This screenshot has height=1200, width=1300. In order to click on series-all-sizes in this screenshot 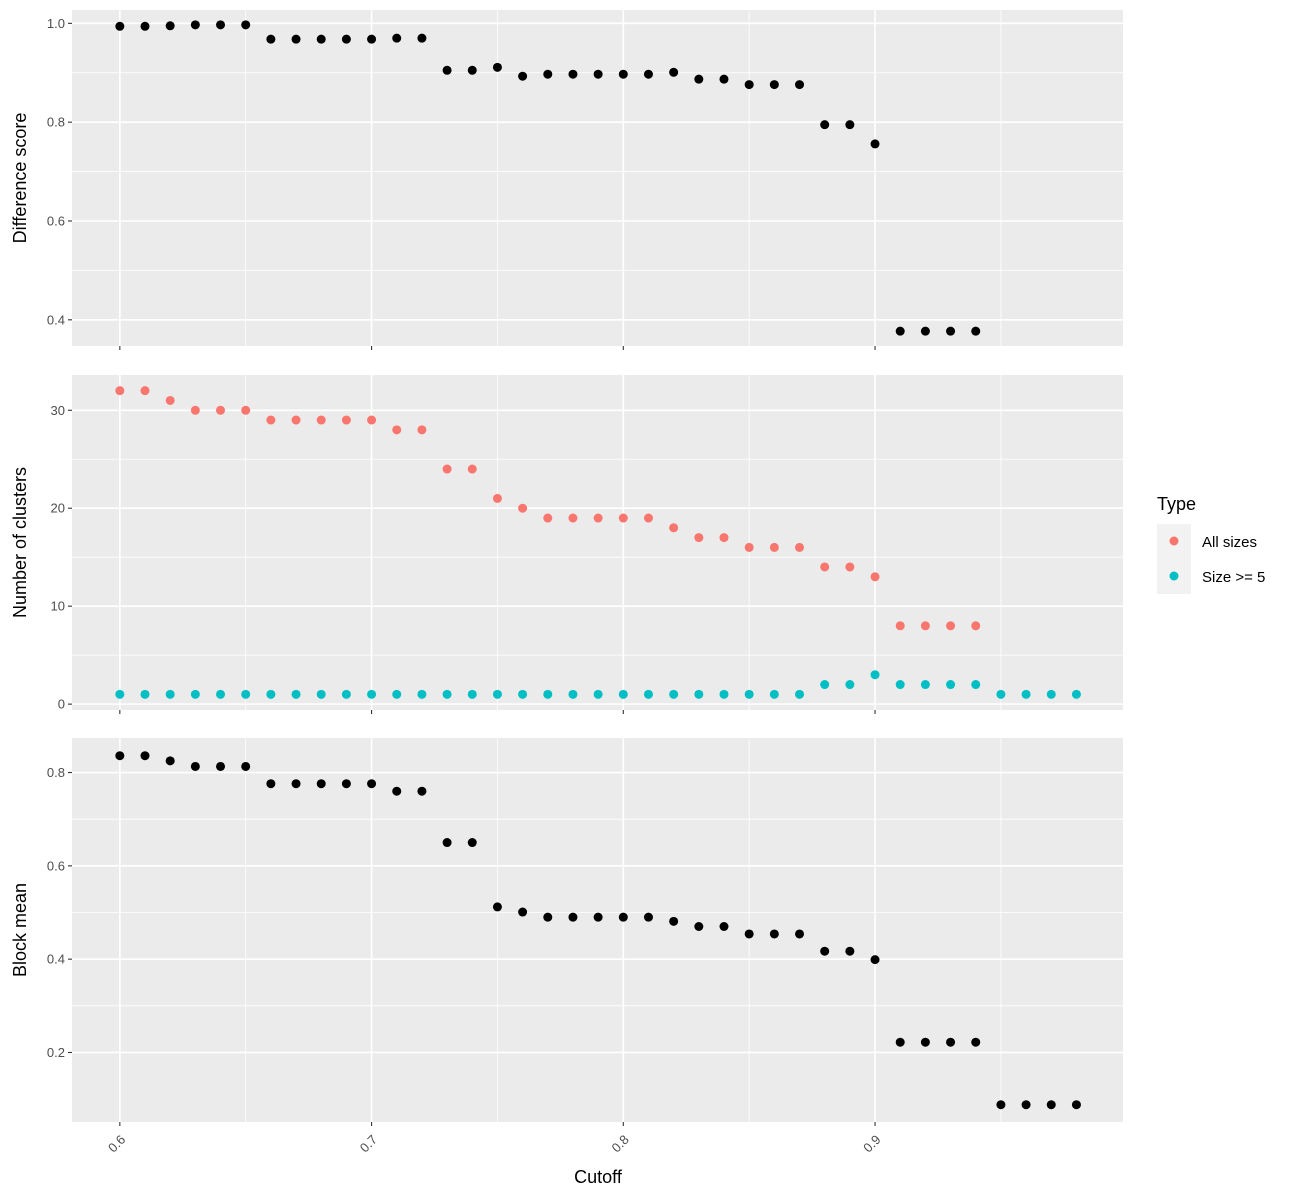, I will do `click(548, 508)`.